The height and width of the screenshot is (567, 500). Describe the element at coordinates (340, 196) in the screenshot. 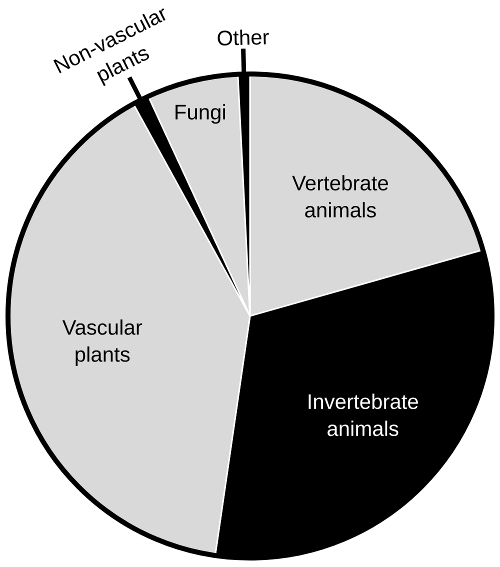

I see `slice-label: Vertebrate animals` at that location.